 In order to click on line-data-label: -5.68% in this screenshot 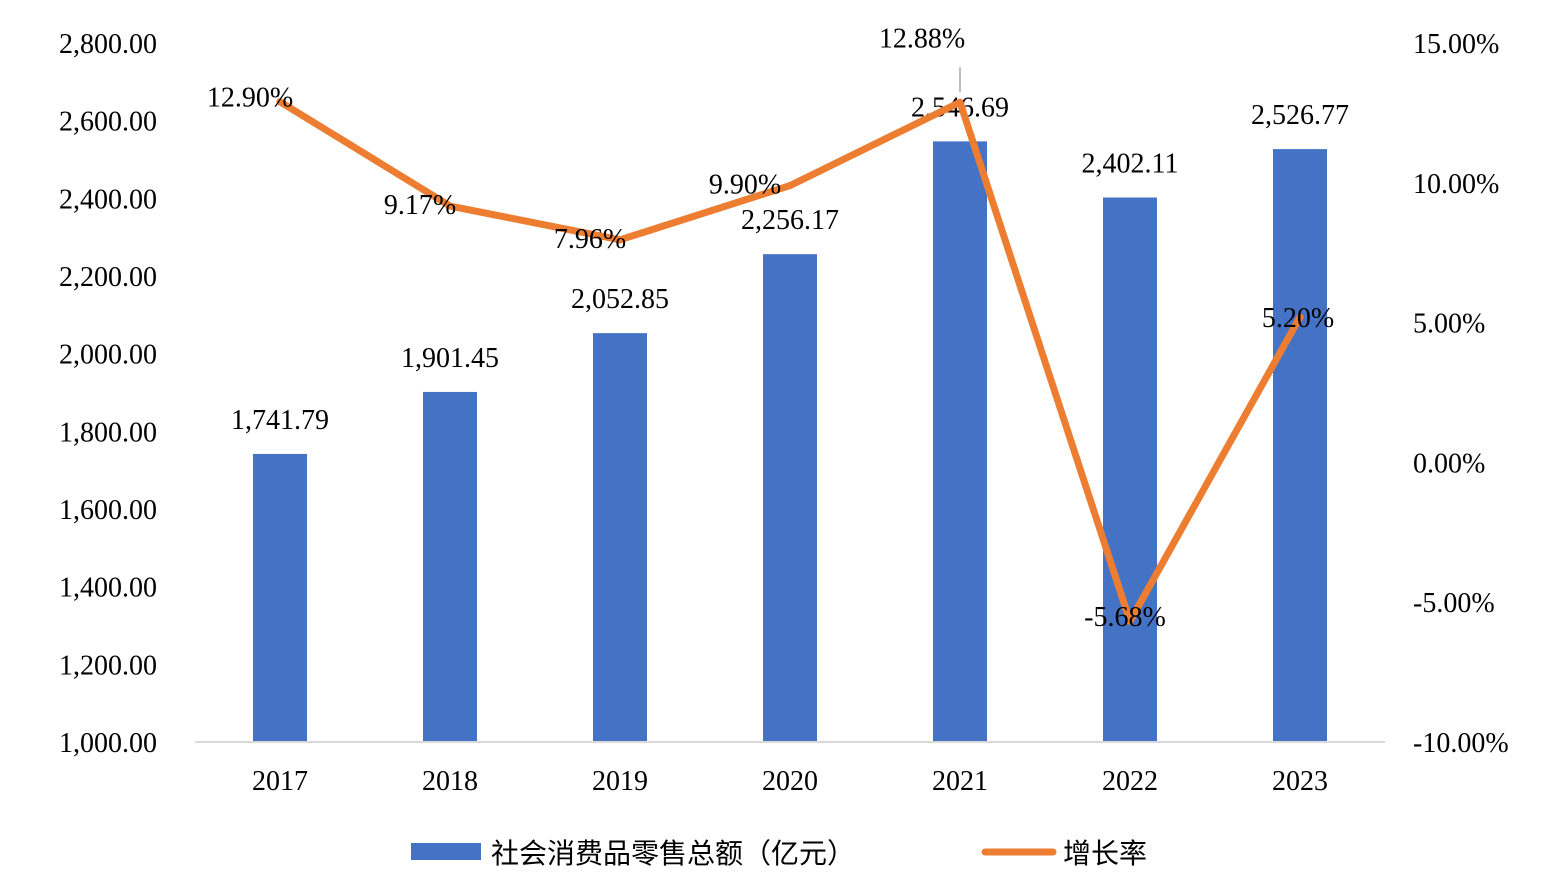, I will do `click(1125, 617)`.